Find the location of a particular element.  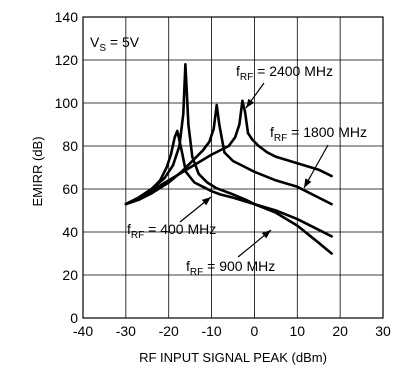

series-arrowhead-900-mhz is located at coordinates (266, 234).